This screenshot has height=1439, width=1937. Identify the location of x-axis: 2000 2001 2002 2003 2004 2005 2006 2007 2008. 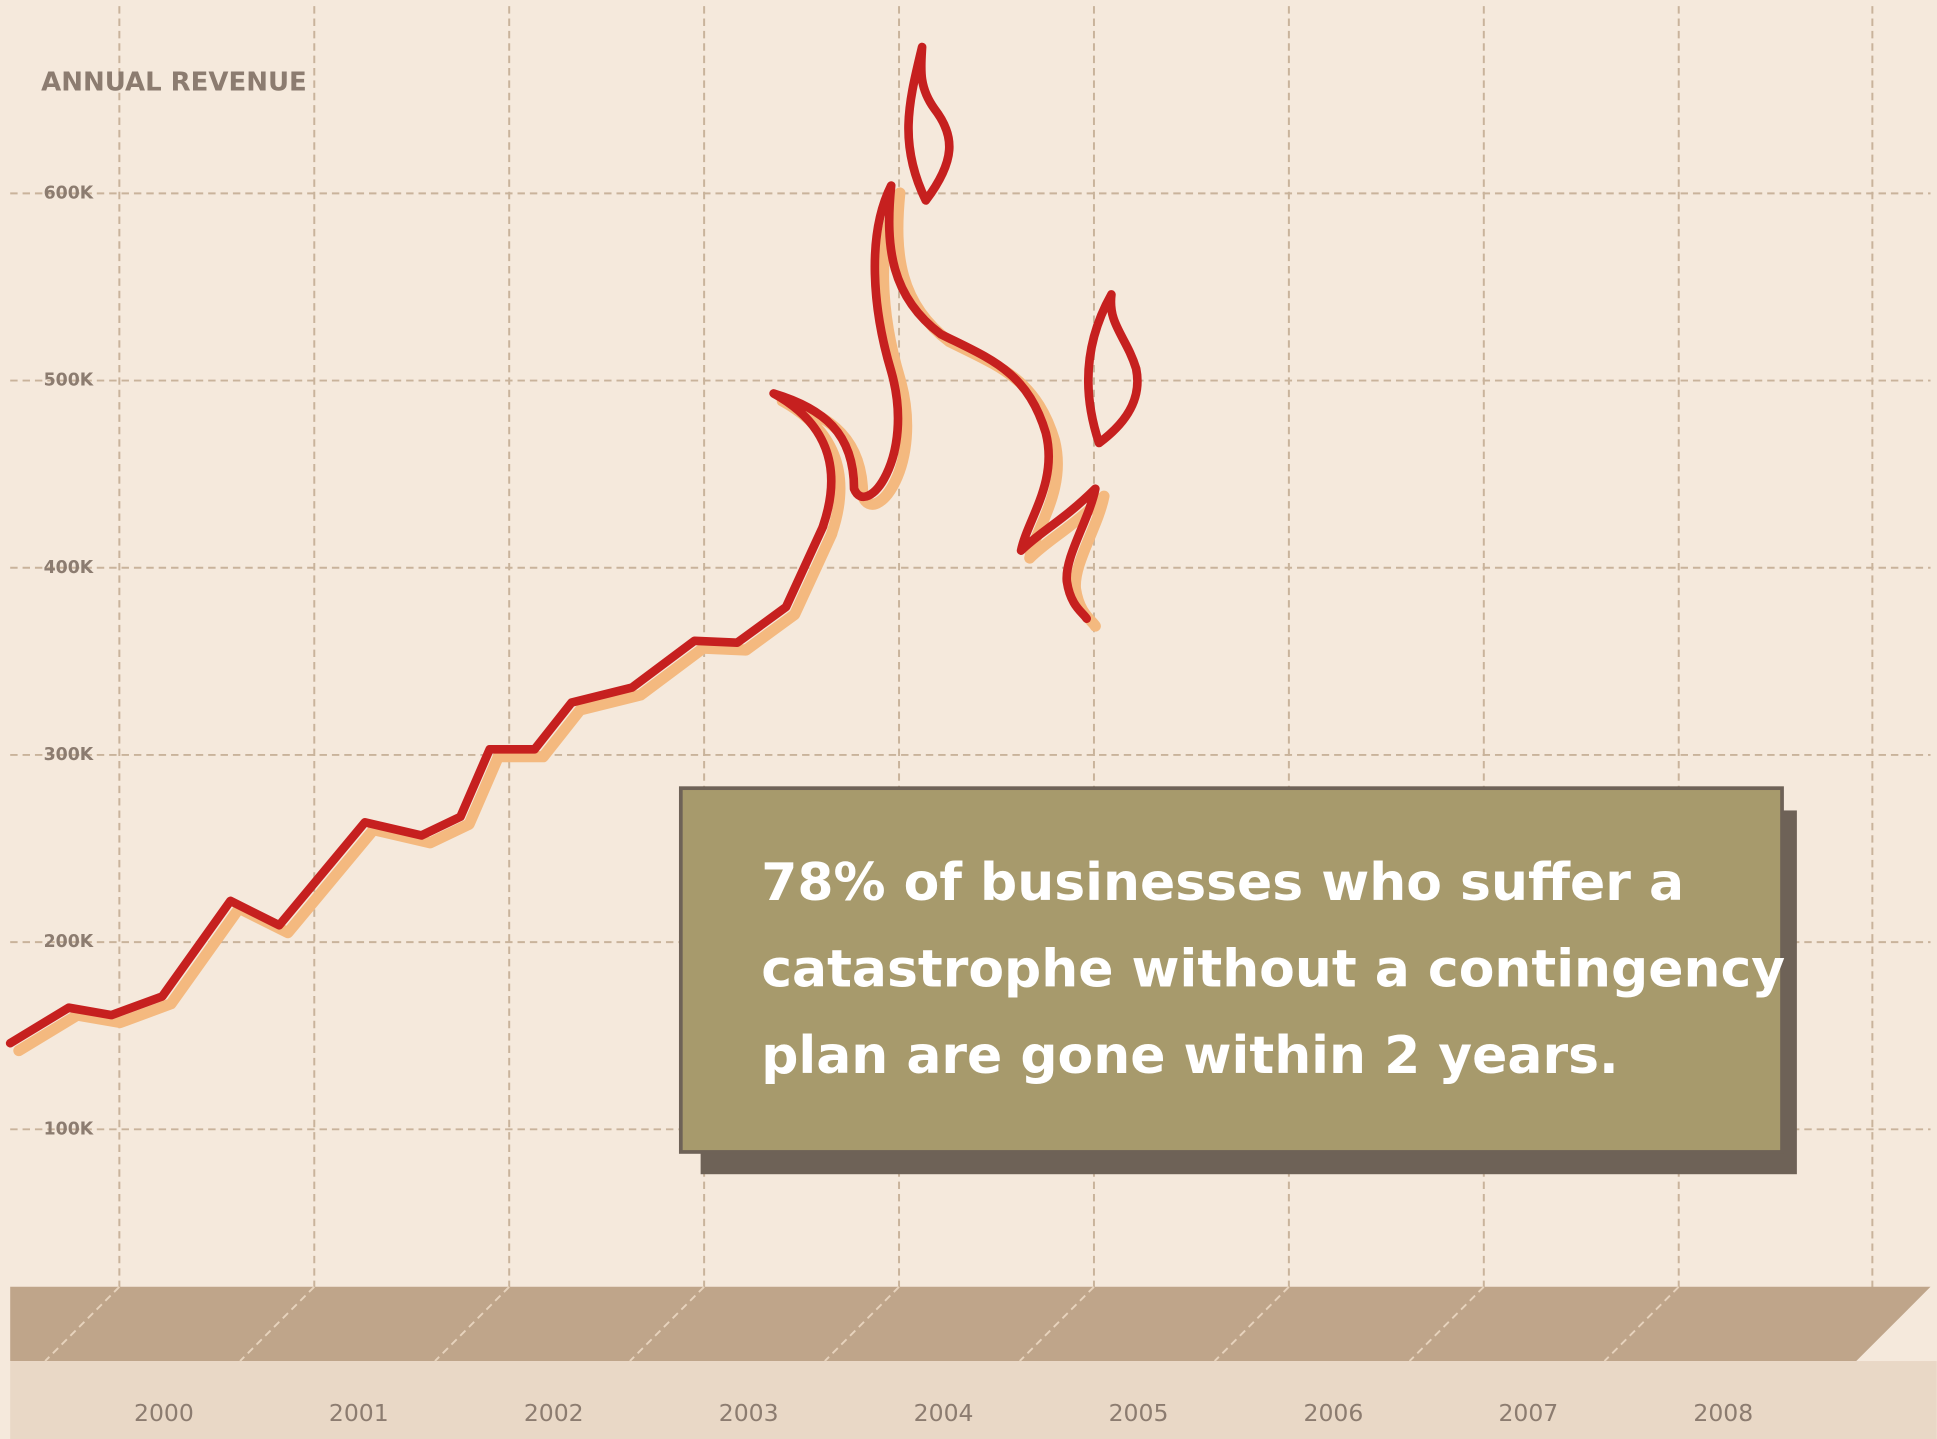
(898, 1356).